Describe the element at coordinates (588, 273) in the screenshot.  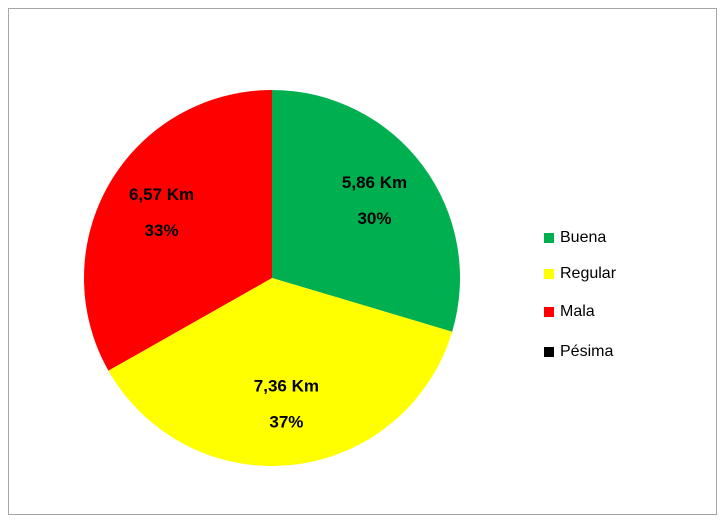
I see `legend-label: Regular` at that location.